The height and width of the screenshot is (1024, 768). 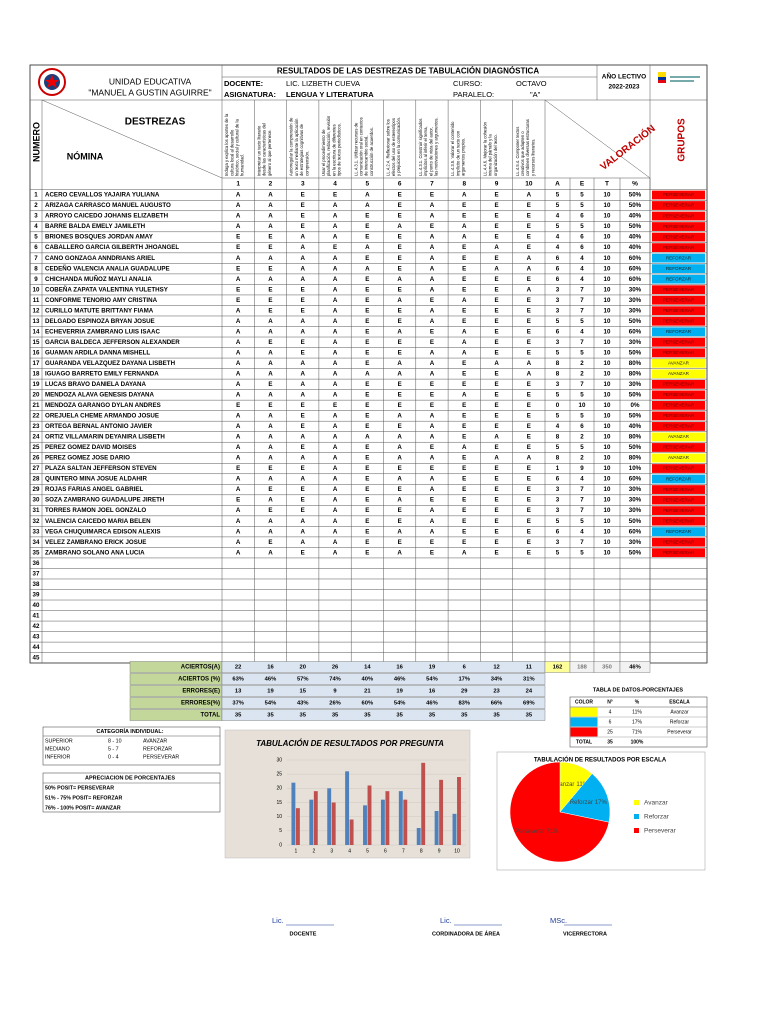 What do you see at coordinates (368, 704) in the screenshot?
I see `summary-value: 60%` at bounding box center [368, 704].